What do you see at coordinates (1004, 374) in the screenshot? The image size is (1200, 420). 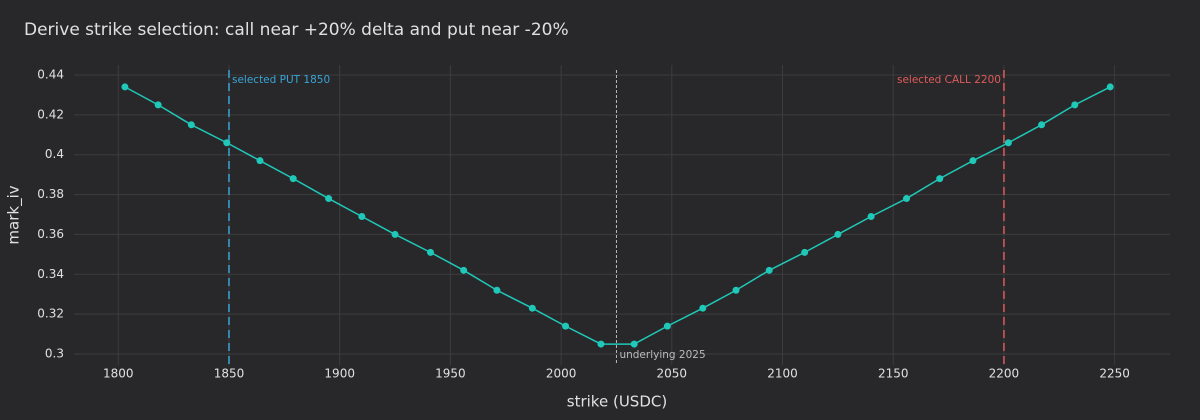 I see `x-tick-label: 2200` at bounding box center [1004, 374].